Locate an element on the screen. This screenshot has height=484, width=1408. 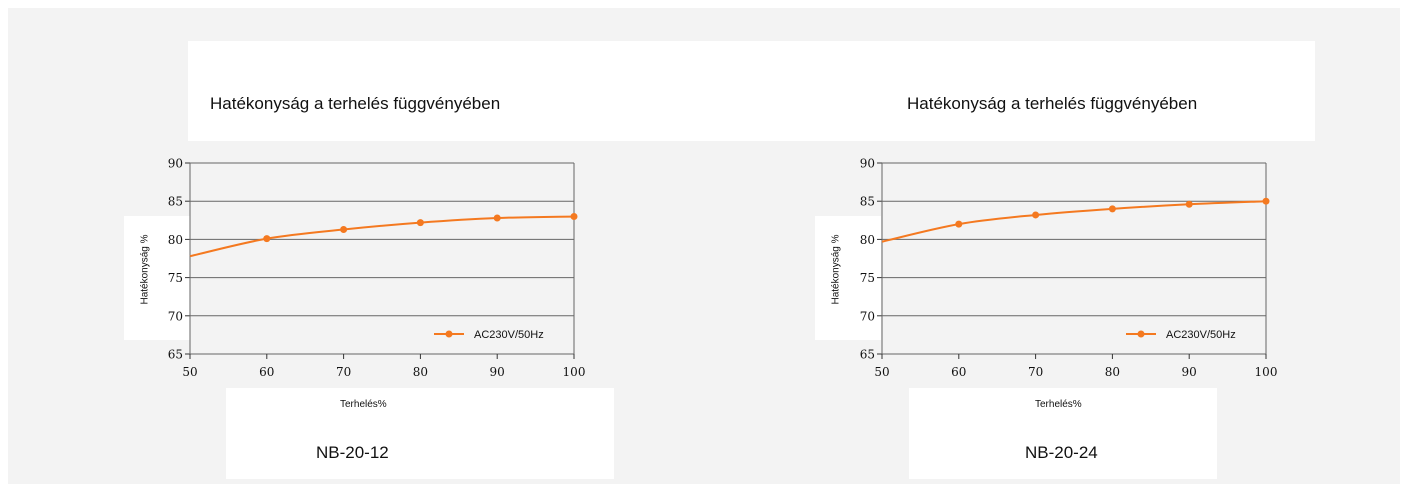
x-axis-label-right: Terhelés% is located at coordinates (1058, 404).